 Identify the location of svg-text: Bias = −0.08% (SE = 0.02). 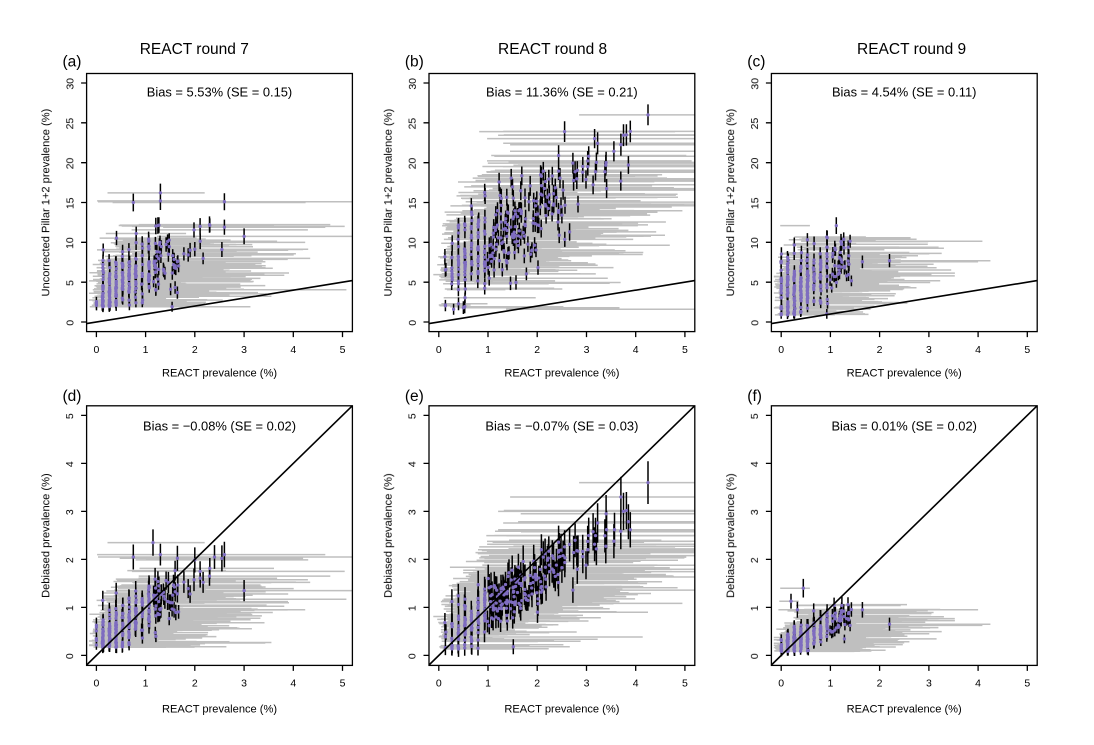
(219, 426).